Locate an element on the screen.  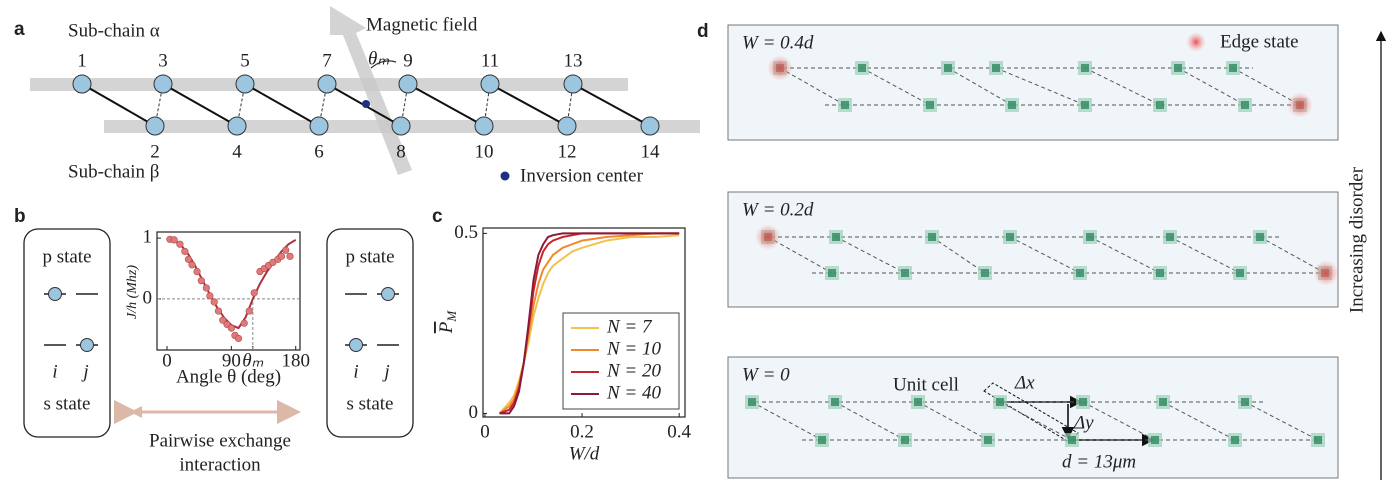
legend-label: N = 7 is located at coordinates (629, 326).